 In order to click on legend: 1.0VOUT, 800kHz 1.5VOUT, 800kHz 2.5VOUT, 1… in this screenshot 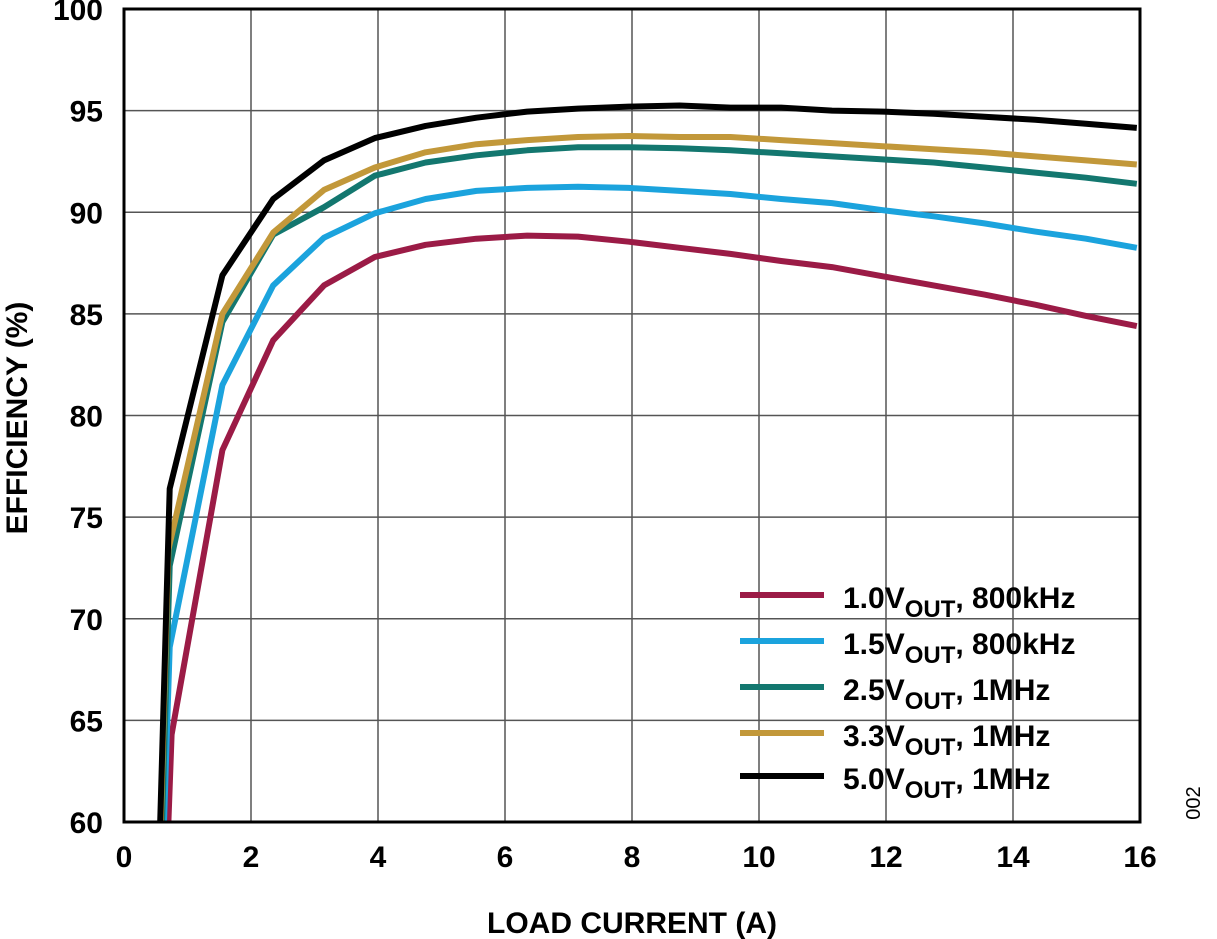, I will do `click(907, 693)`.